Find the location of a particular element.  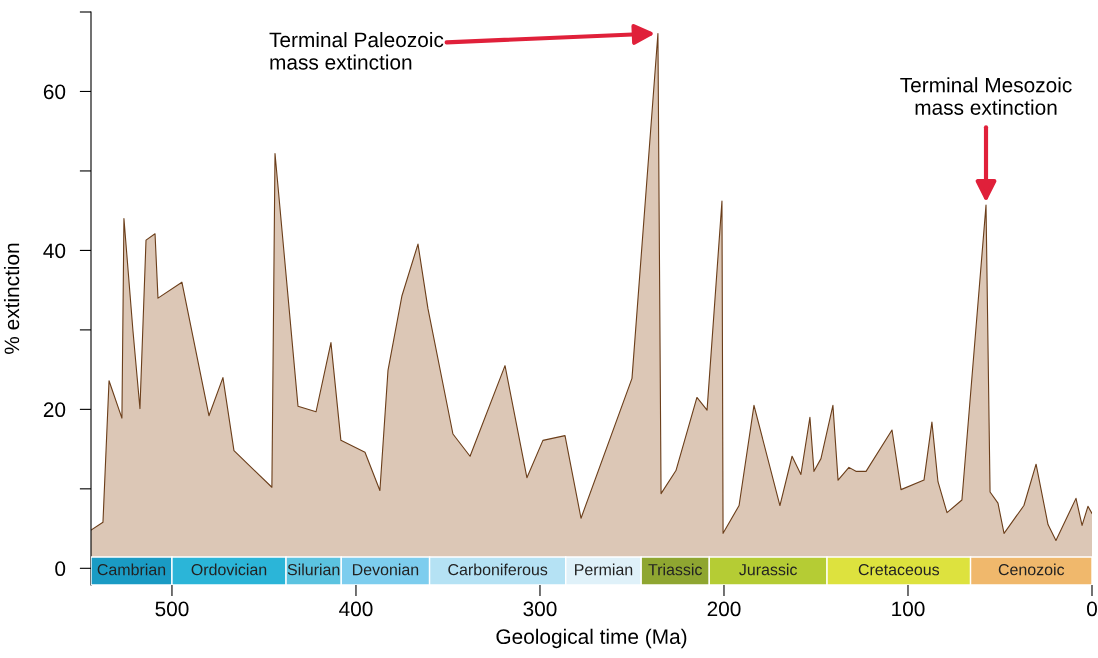

annotation: Terminal Paleozoic mass extinction is located at coordinates (356, 50).